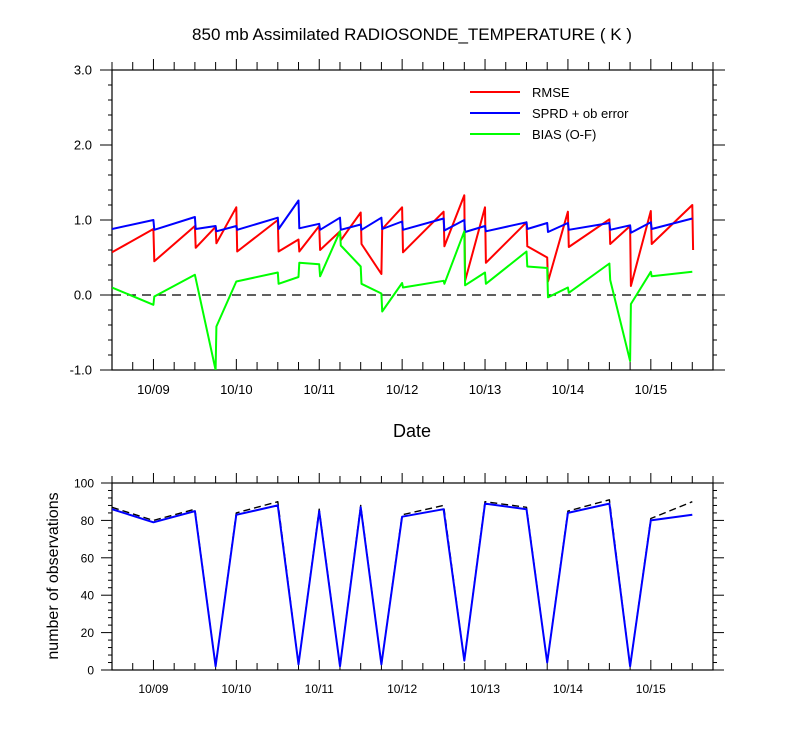 Image resolution: width=800 pixels, height=750 pixels. What do you see at coordinates (402, 216) in the screenshot?
I see `series-line-sprd-ob-error` at bounding box center [402, 216].